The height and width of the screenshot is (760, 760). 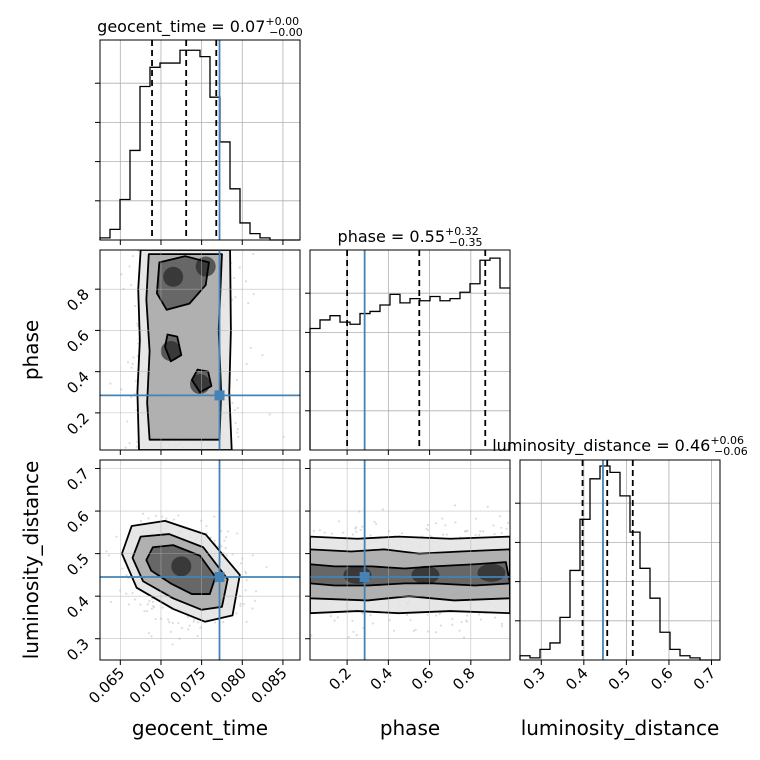 I want to click on joint-frame-phase-luminosity_distance, so click(x=410, y=560).